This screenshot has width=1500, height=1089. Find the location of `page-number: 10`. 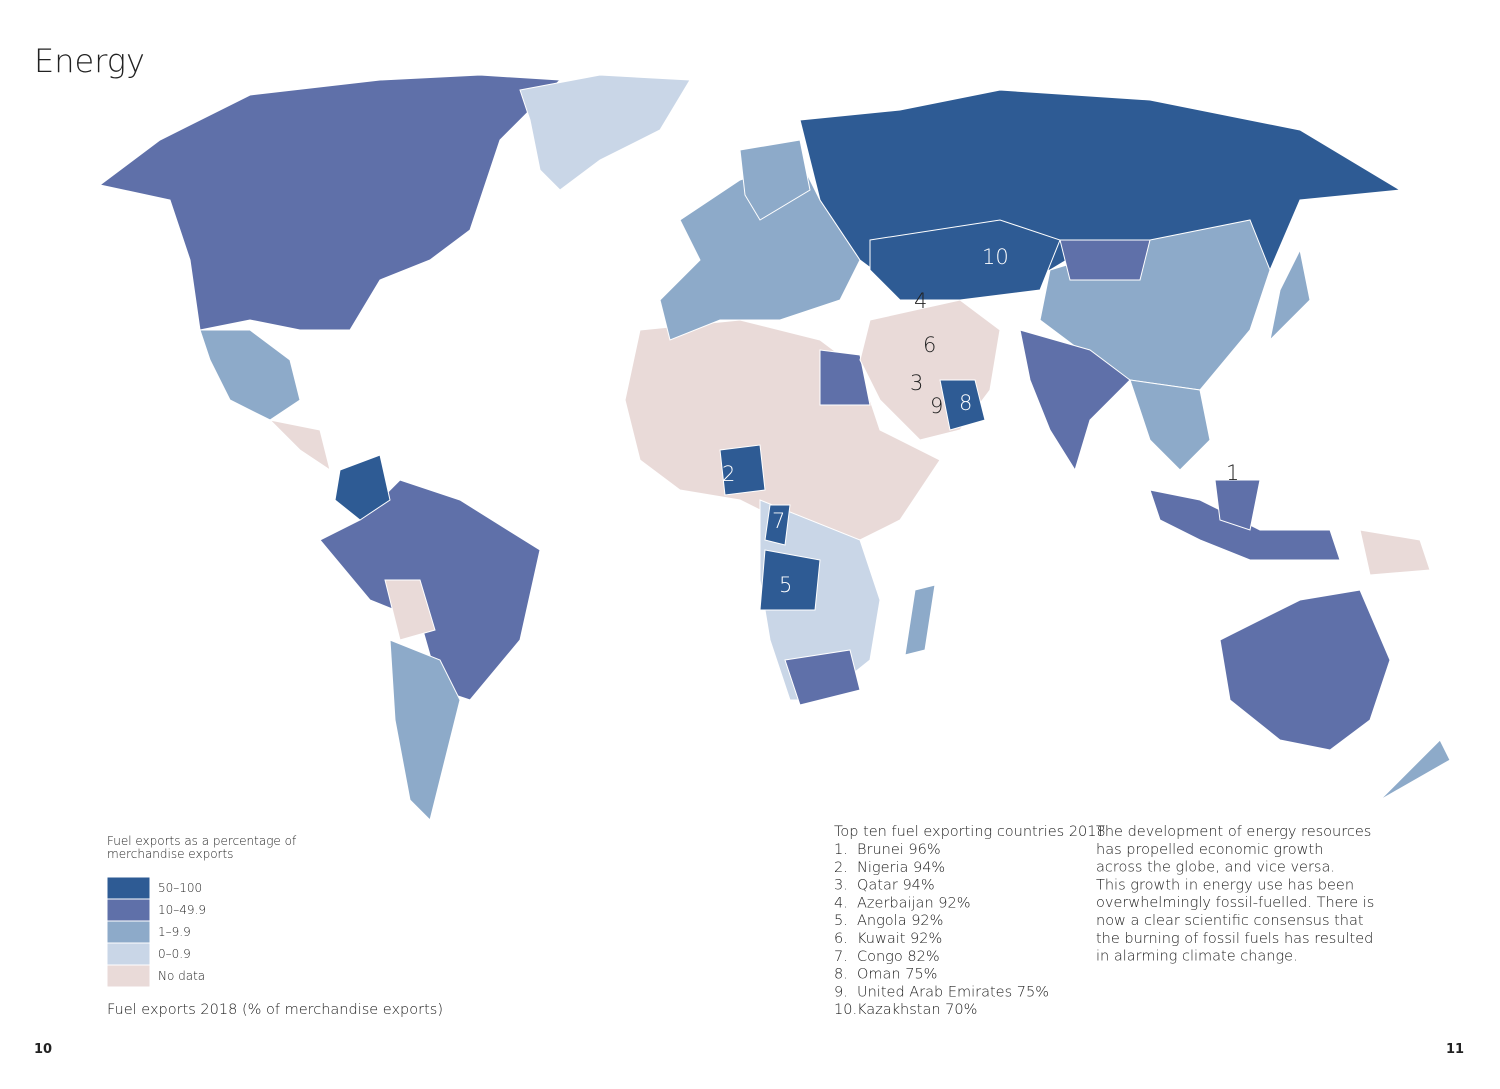

page-number: 10 is located at coordinates (43, 1049).